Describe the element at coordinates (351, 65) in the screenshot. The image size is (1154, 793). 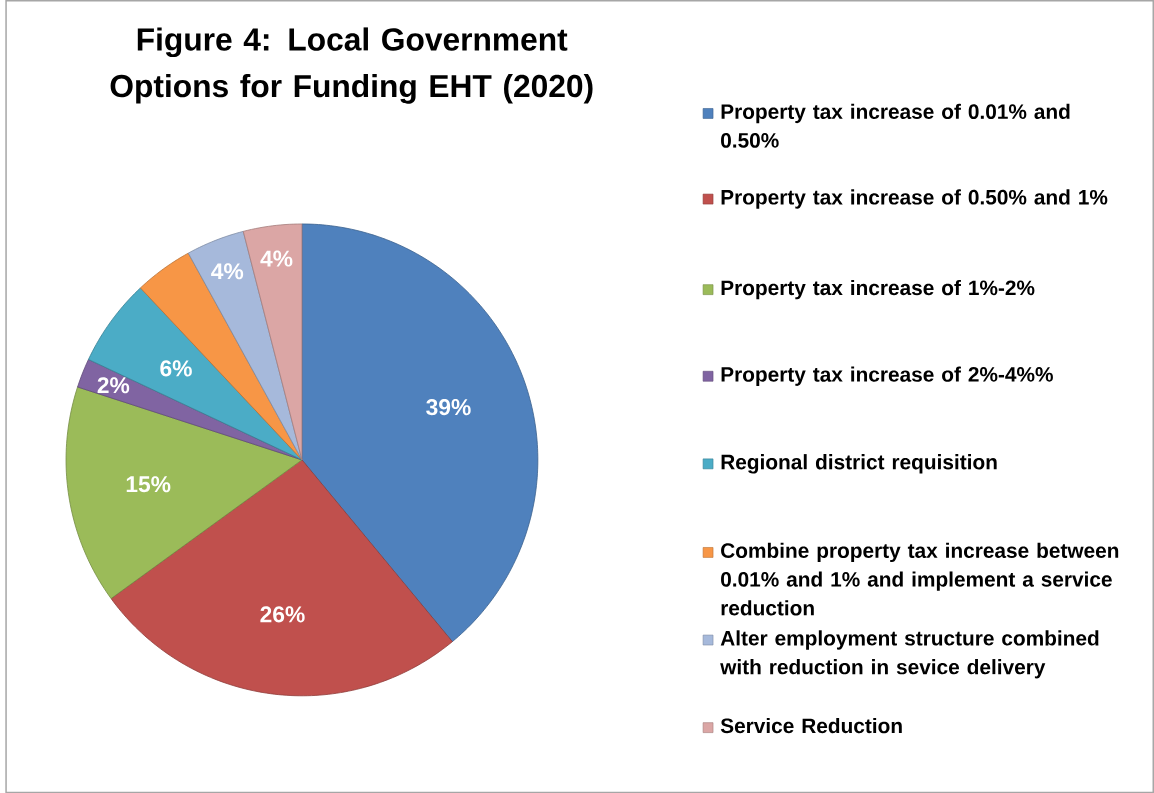
I see `chart-title: Figure 4: Local Government Options for Funding EHT (2020)` at that location.